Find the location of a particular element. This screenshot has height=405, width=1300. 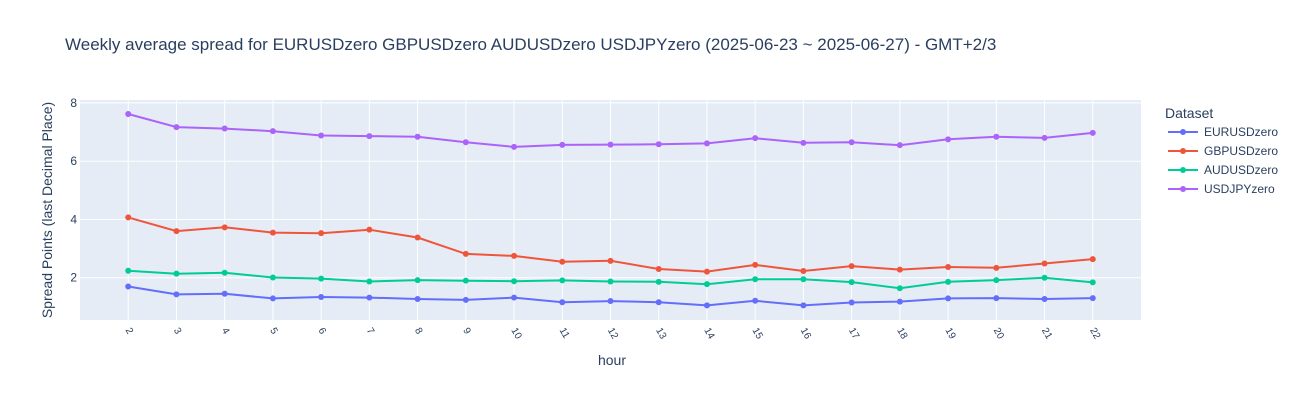

x-tick-label: 9 is located at coordinates (466, 331).